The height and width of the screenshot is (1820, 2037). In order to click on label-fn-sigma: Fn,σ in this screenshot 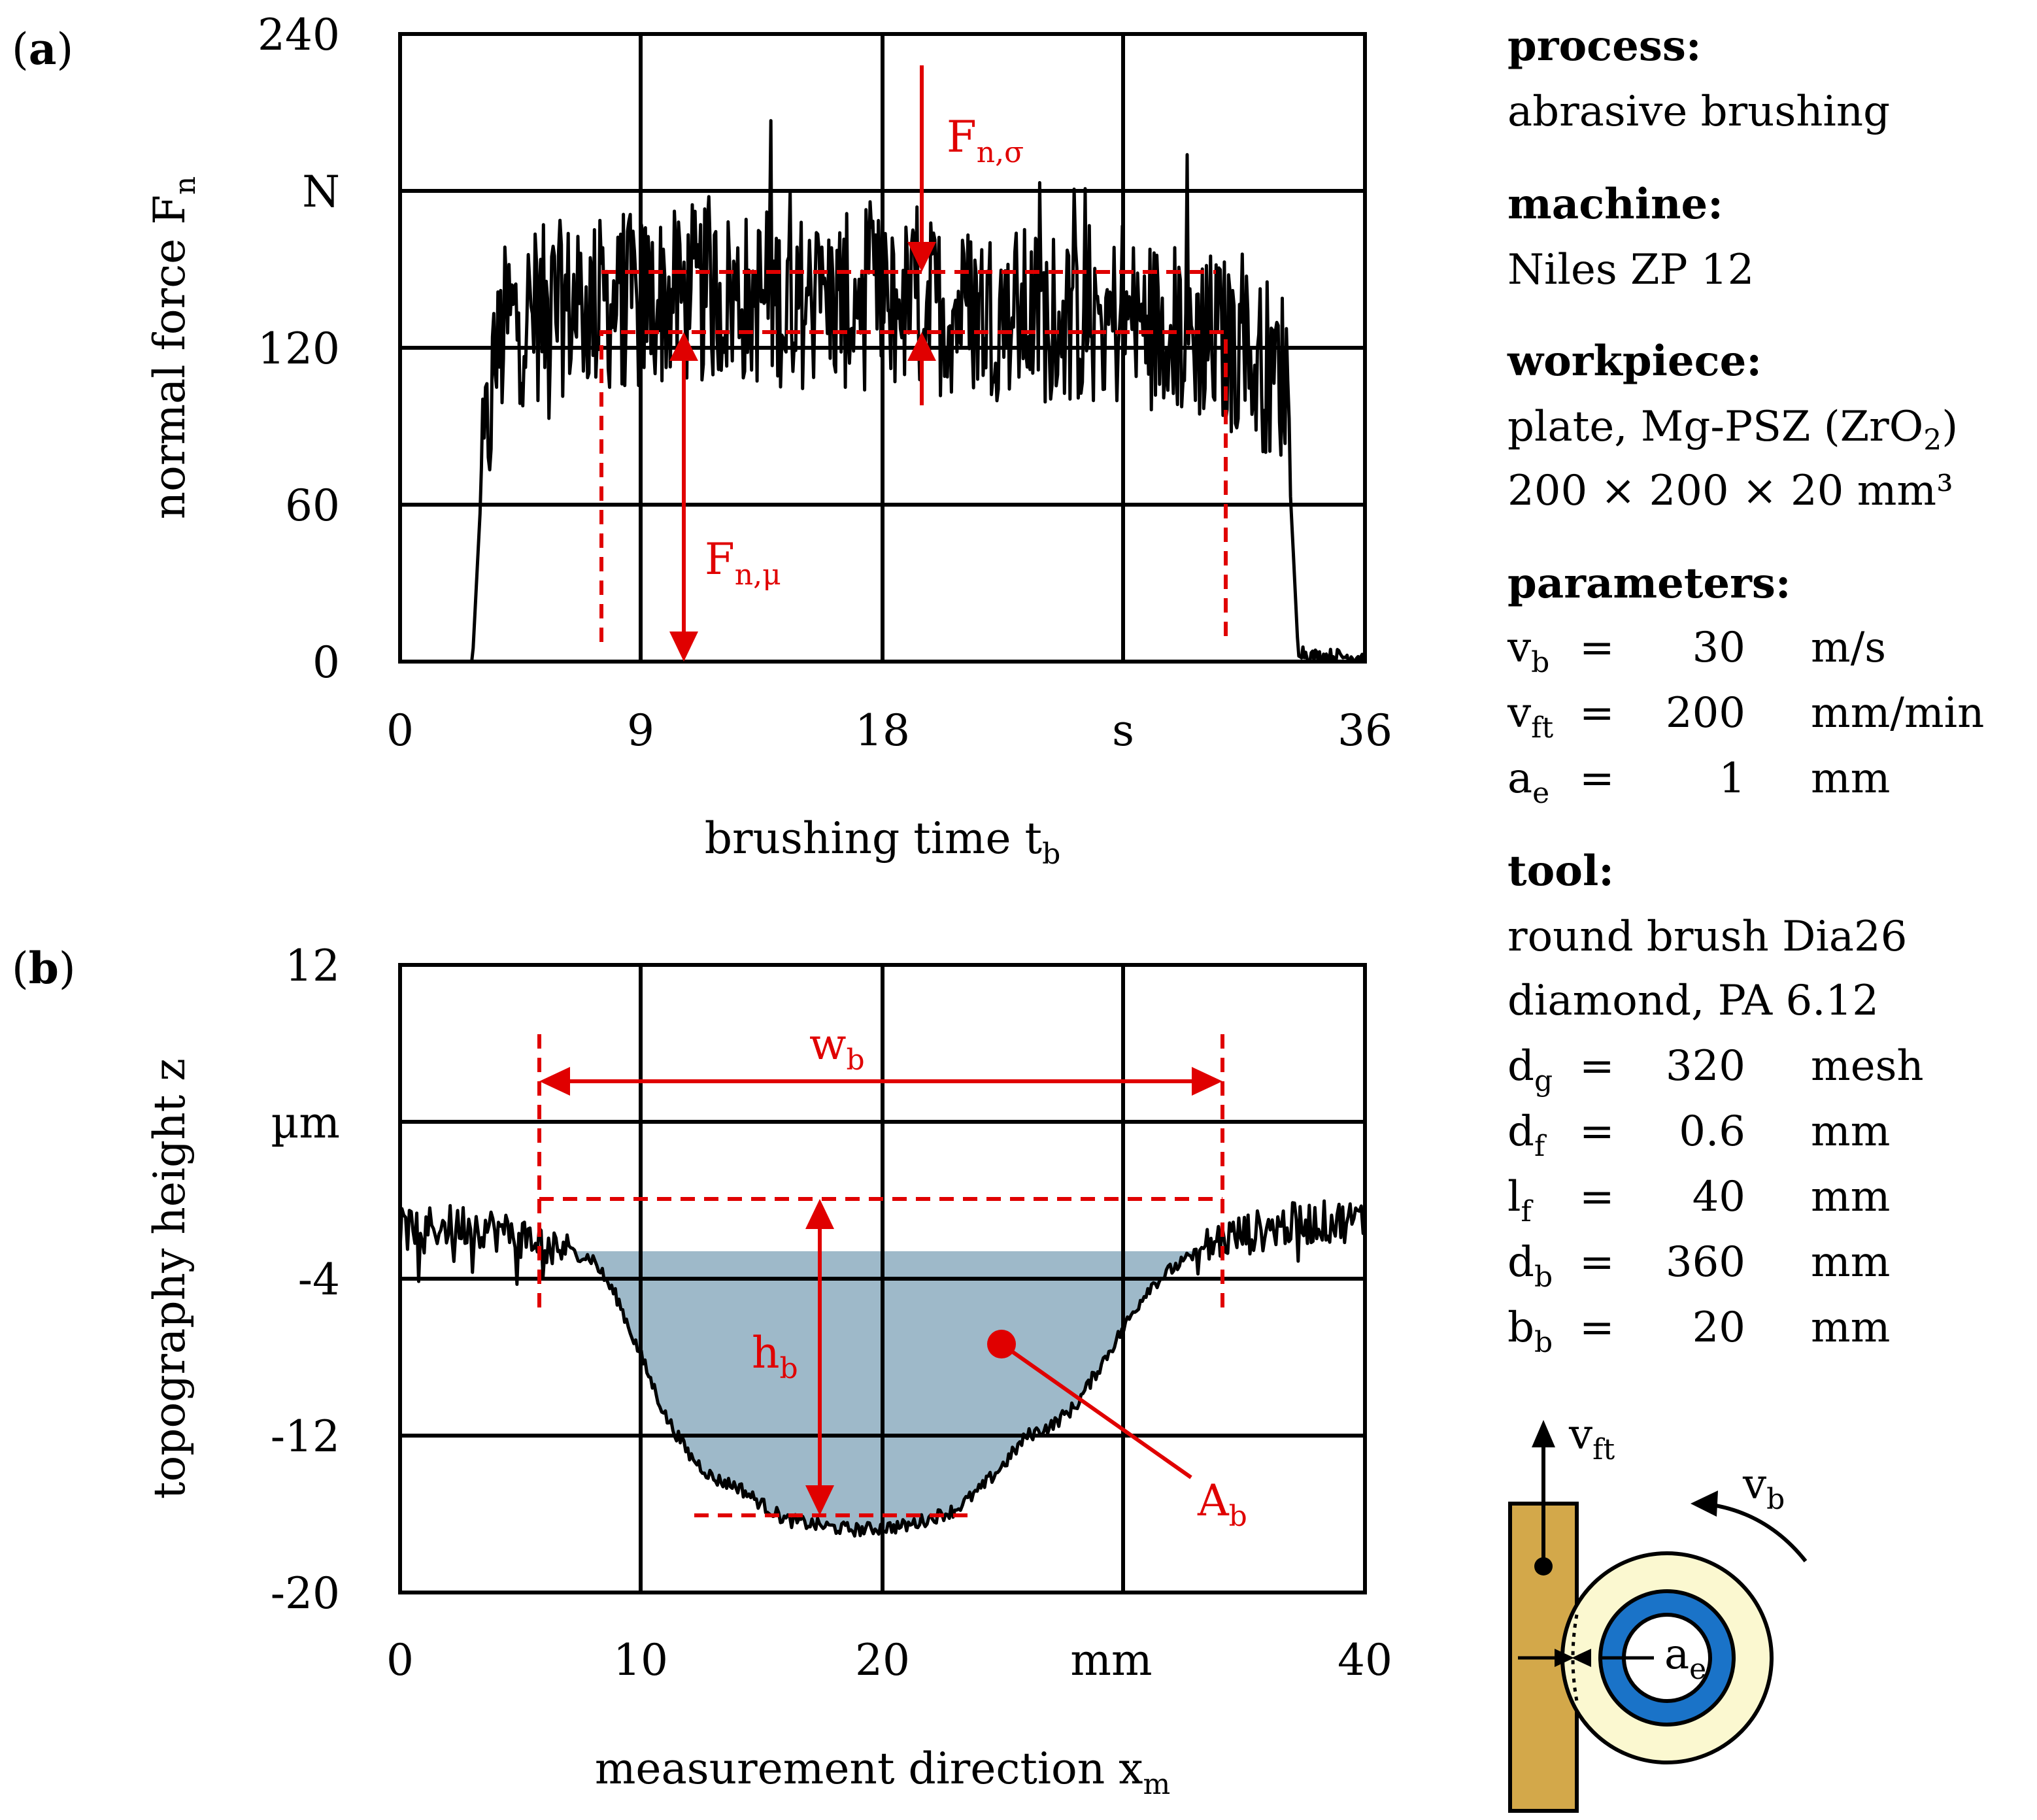, I will do `click(985, 140)`.